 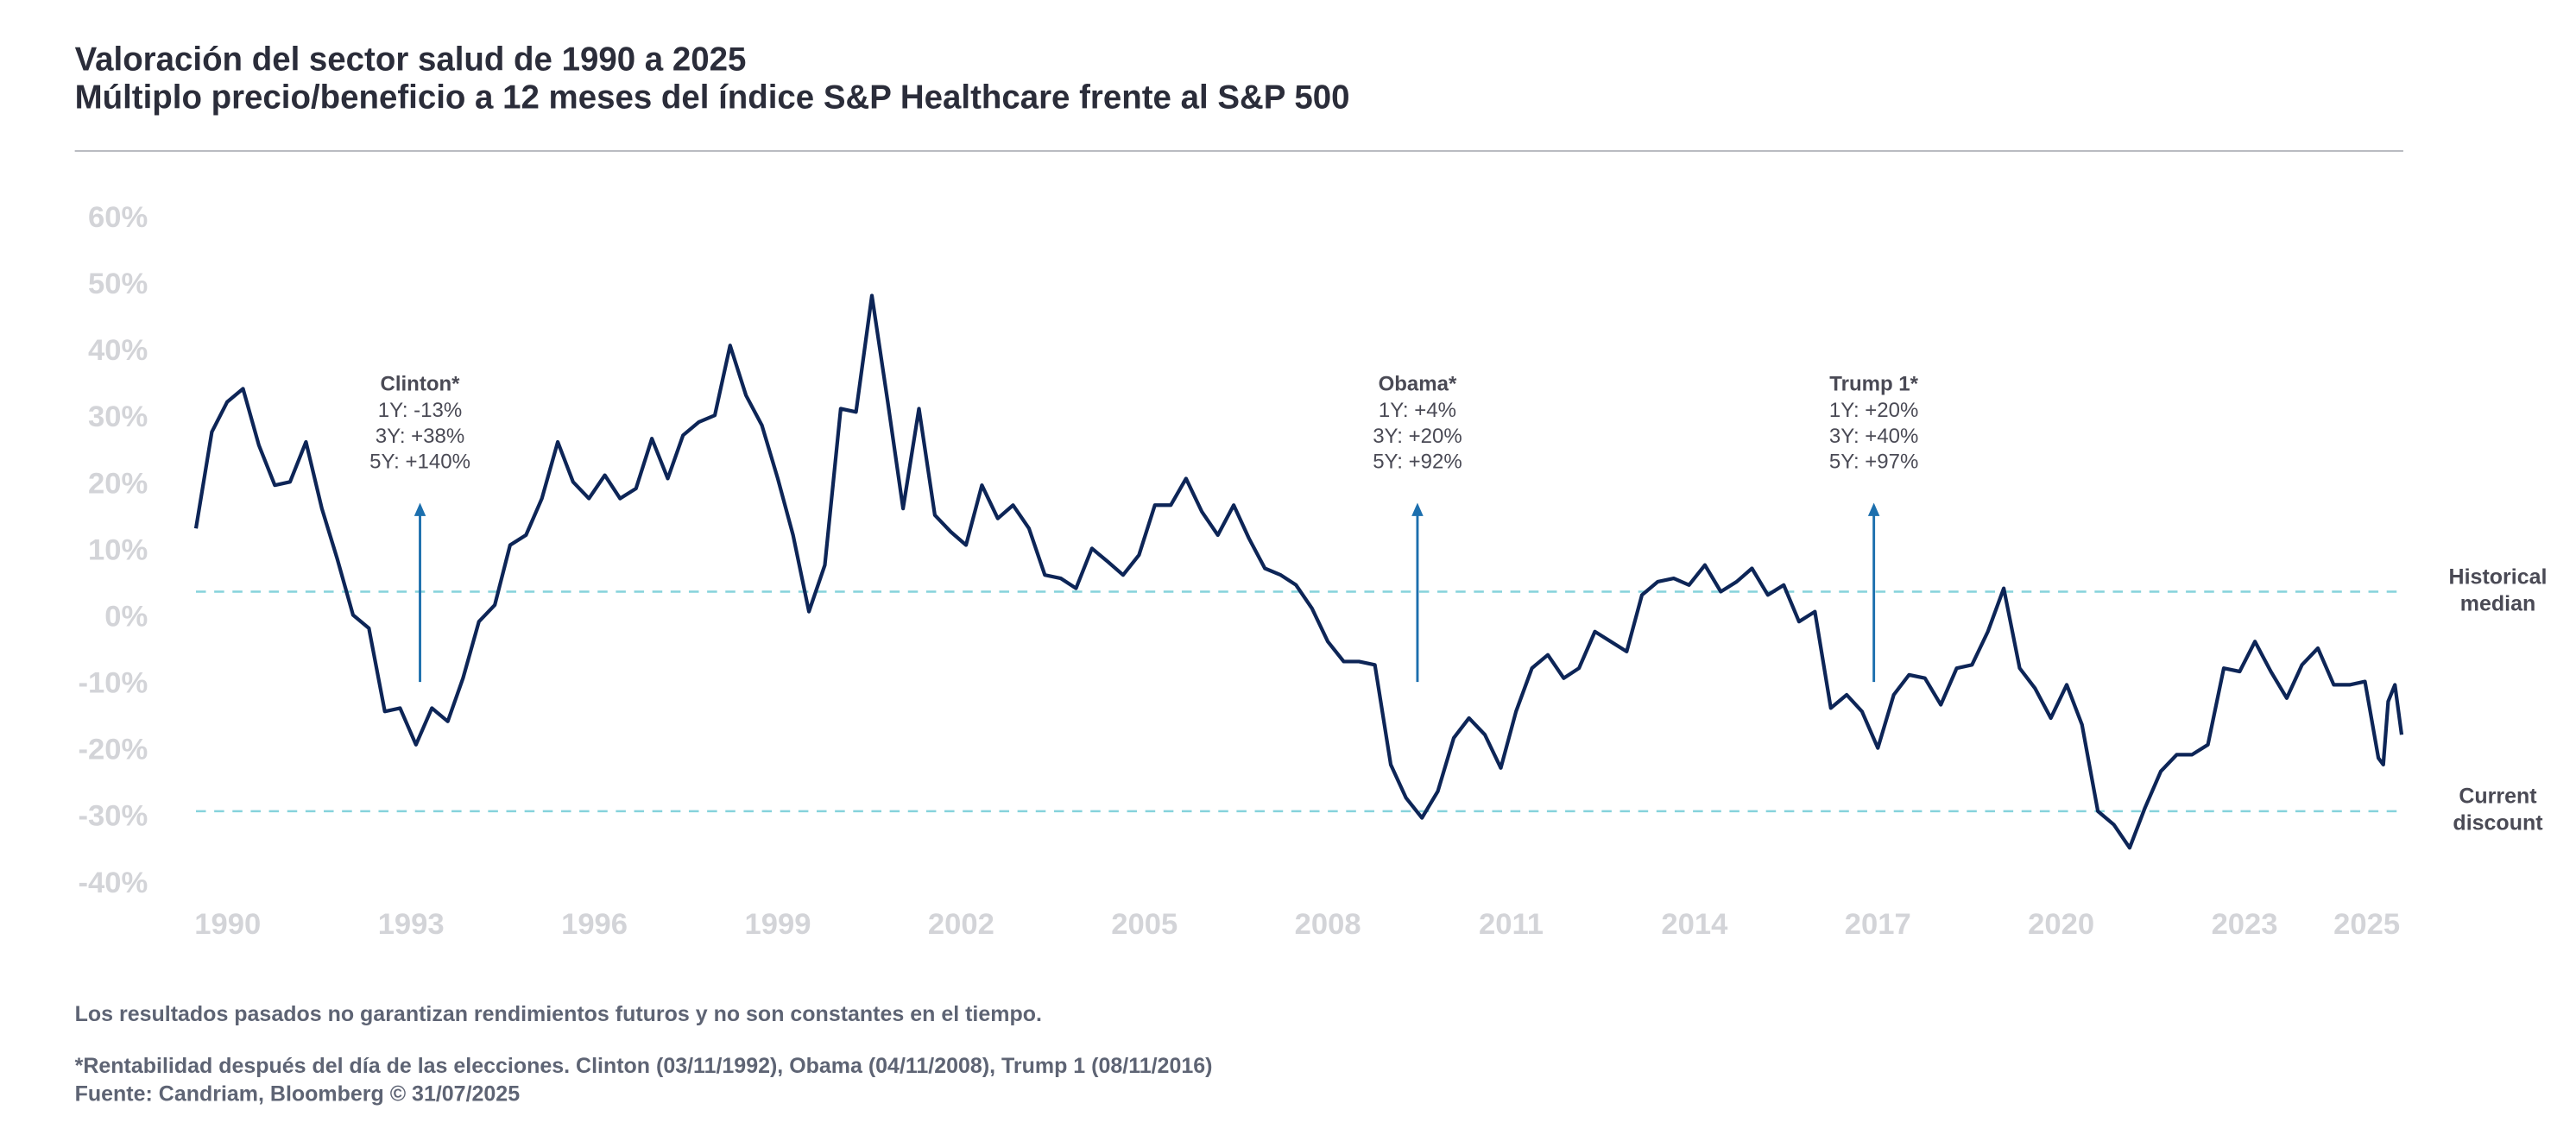 I want to click on annotation-title: Obama*, so click(x=1418, y=383).